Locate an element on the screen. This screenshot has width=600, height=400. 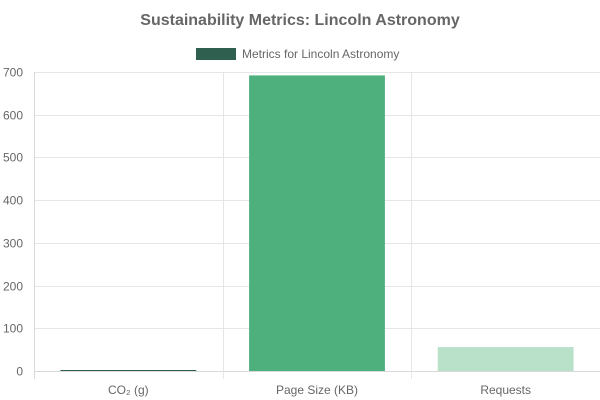
legend-label: Metrics for Lincoln Astronomy is located at coordinates (320, 54).